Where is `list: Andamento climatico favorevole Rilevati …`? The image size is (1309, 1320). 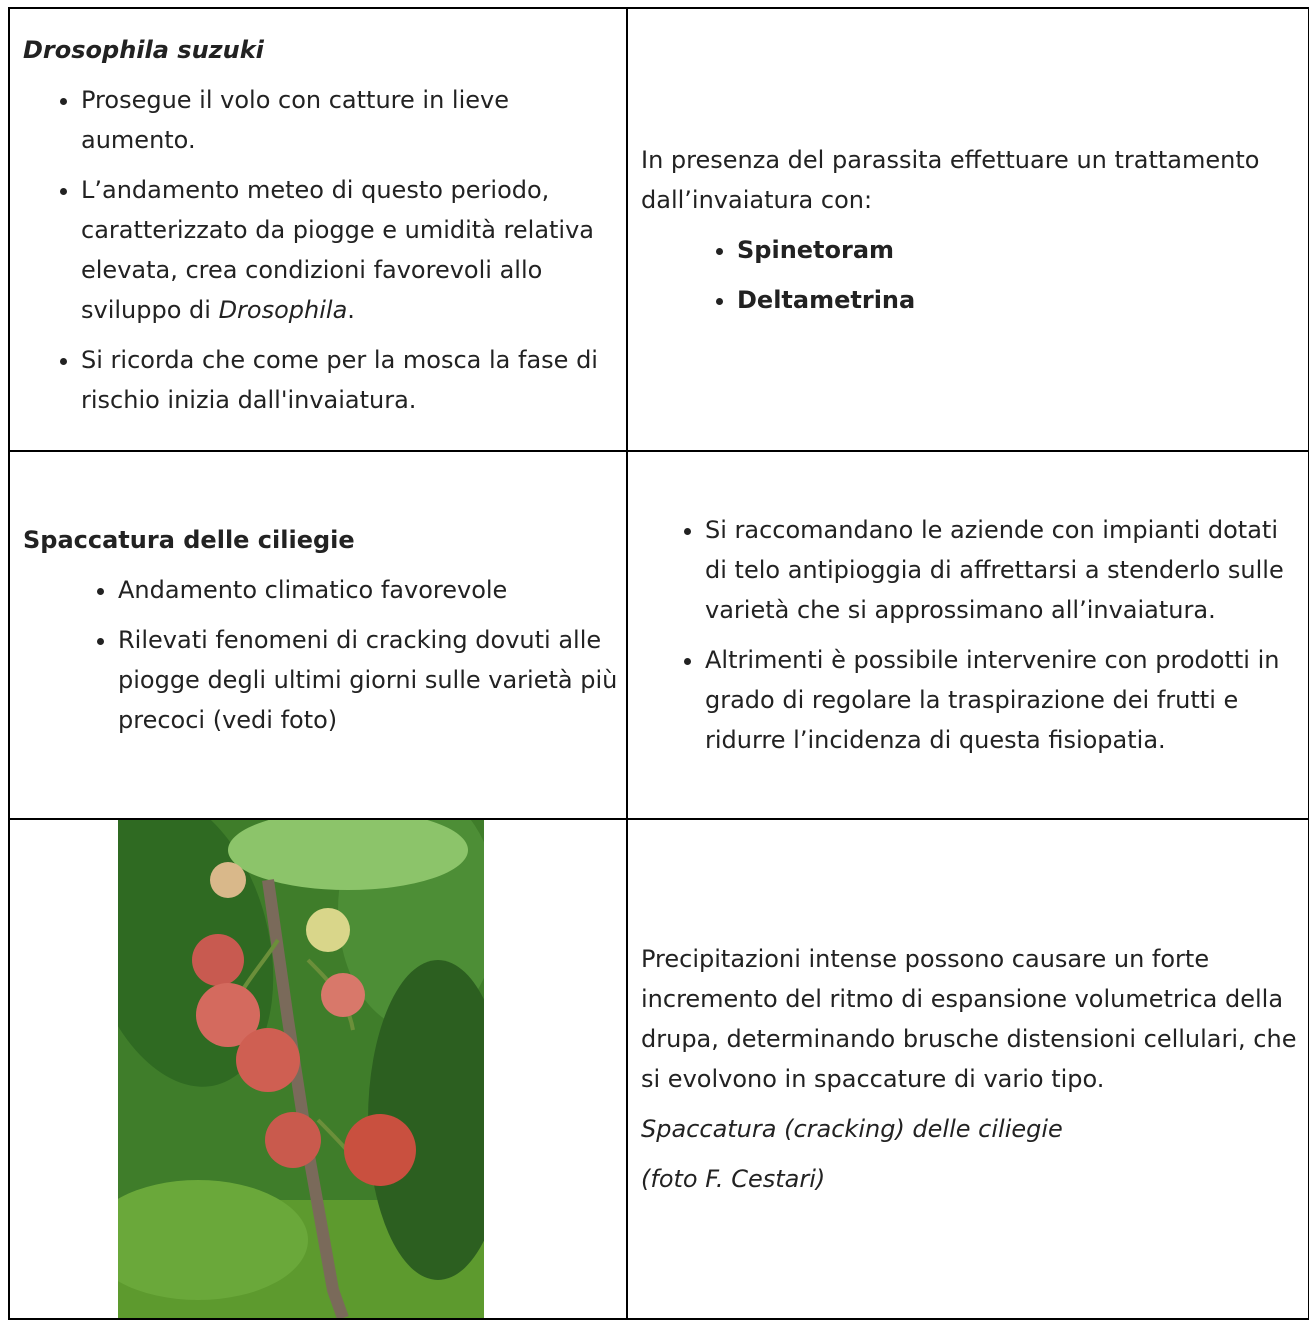 list: Andamento climatico favorevole Rilevati … is located at coordinates (322, 655).